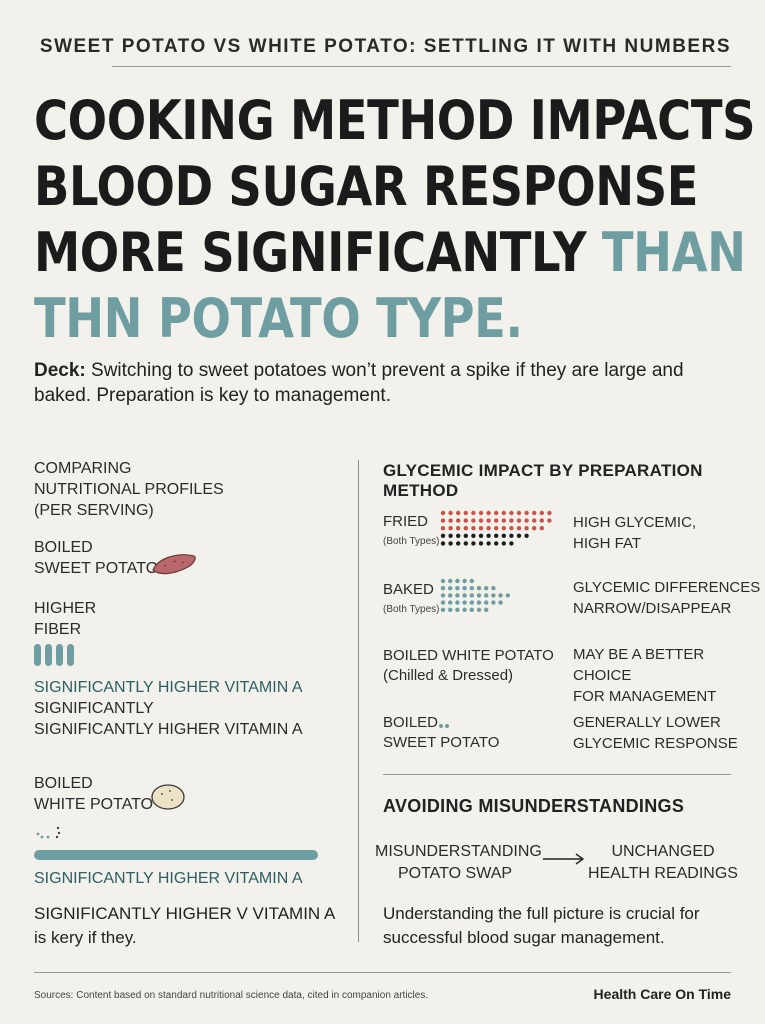 This screenshot has width=765, height=1024. Describe the element at coordinates (496, 528) in the screenshot. I see `fried-dot-matrix` at that location.